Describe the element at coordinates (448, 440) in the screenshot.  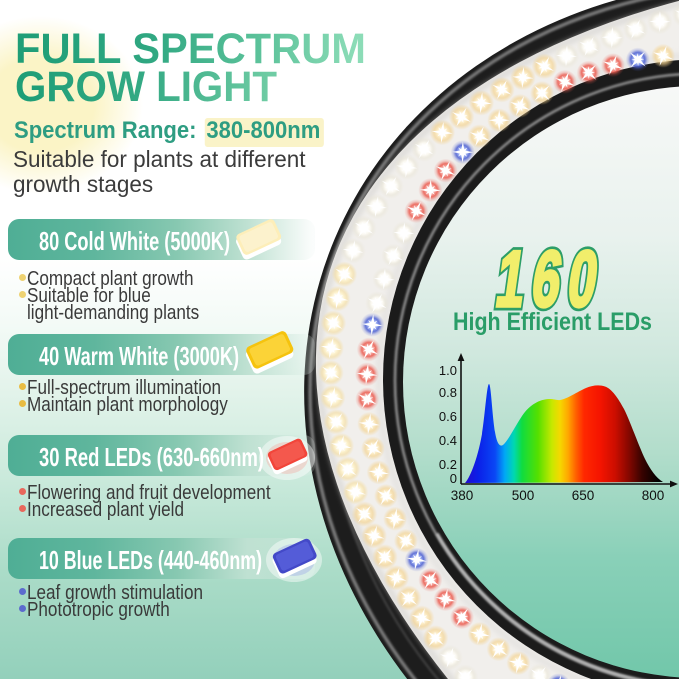
I see `svg-text: 0.4` at that location.